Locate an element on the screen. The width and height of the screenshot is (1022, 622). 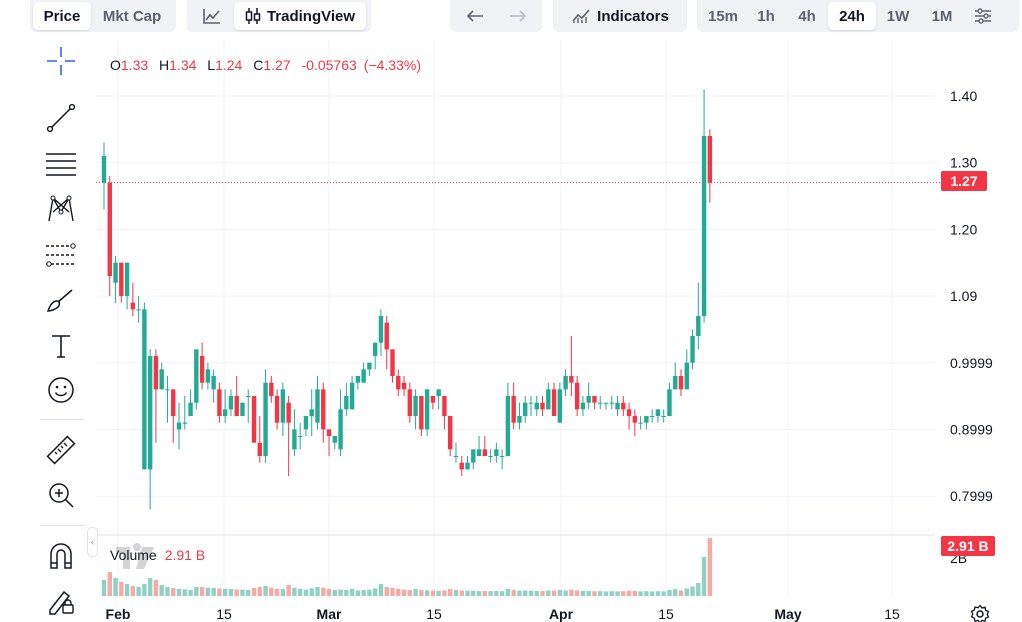
interval-1m: 1M is located at coordinates (942, 16).